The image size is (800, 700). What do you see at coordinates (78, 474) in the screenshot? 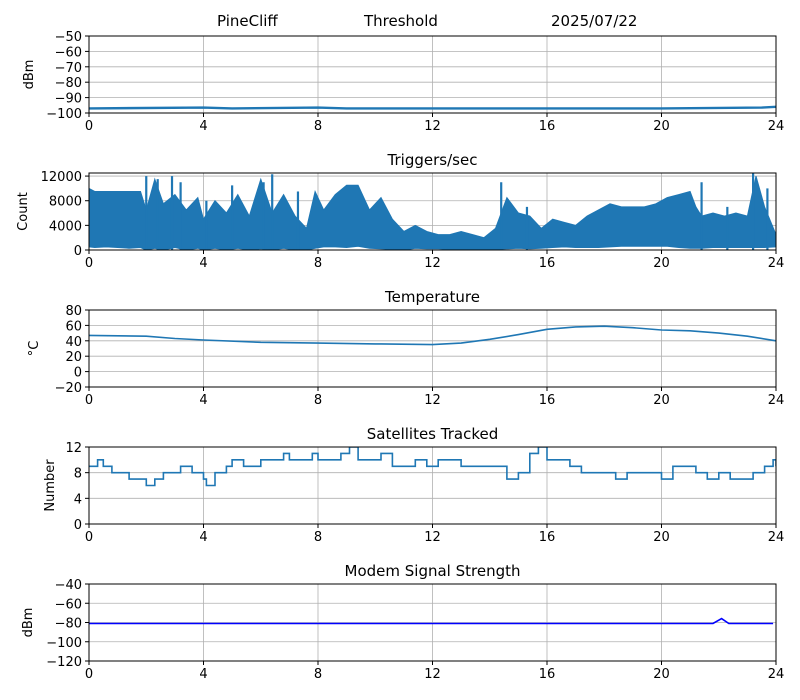
I see `y-tick-label: 8` at bounding box center [78, 474].